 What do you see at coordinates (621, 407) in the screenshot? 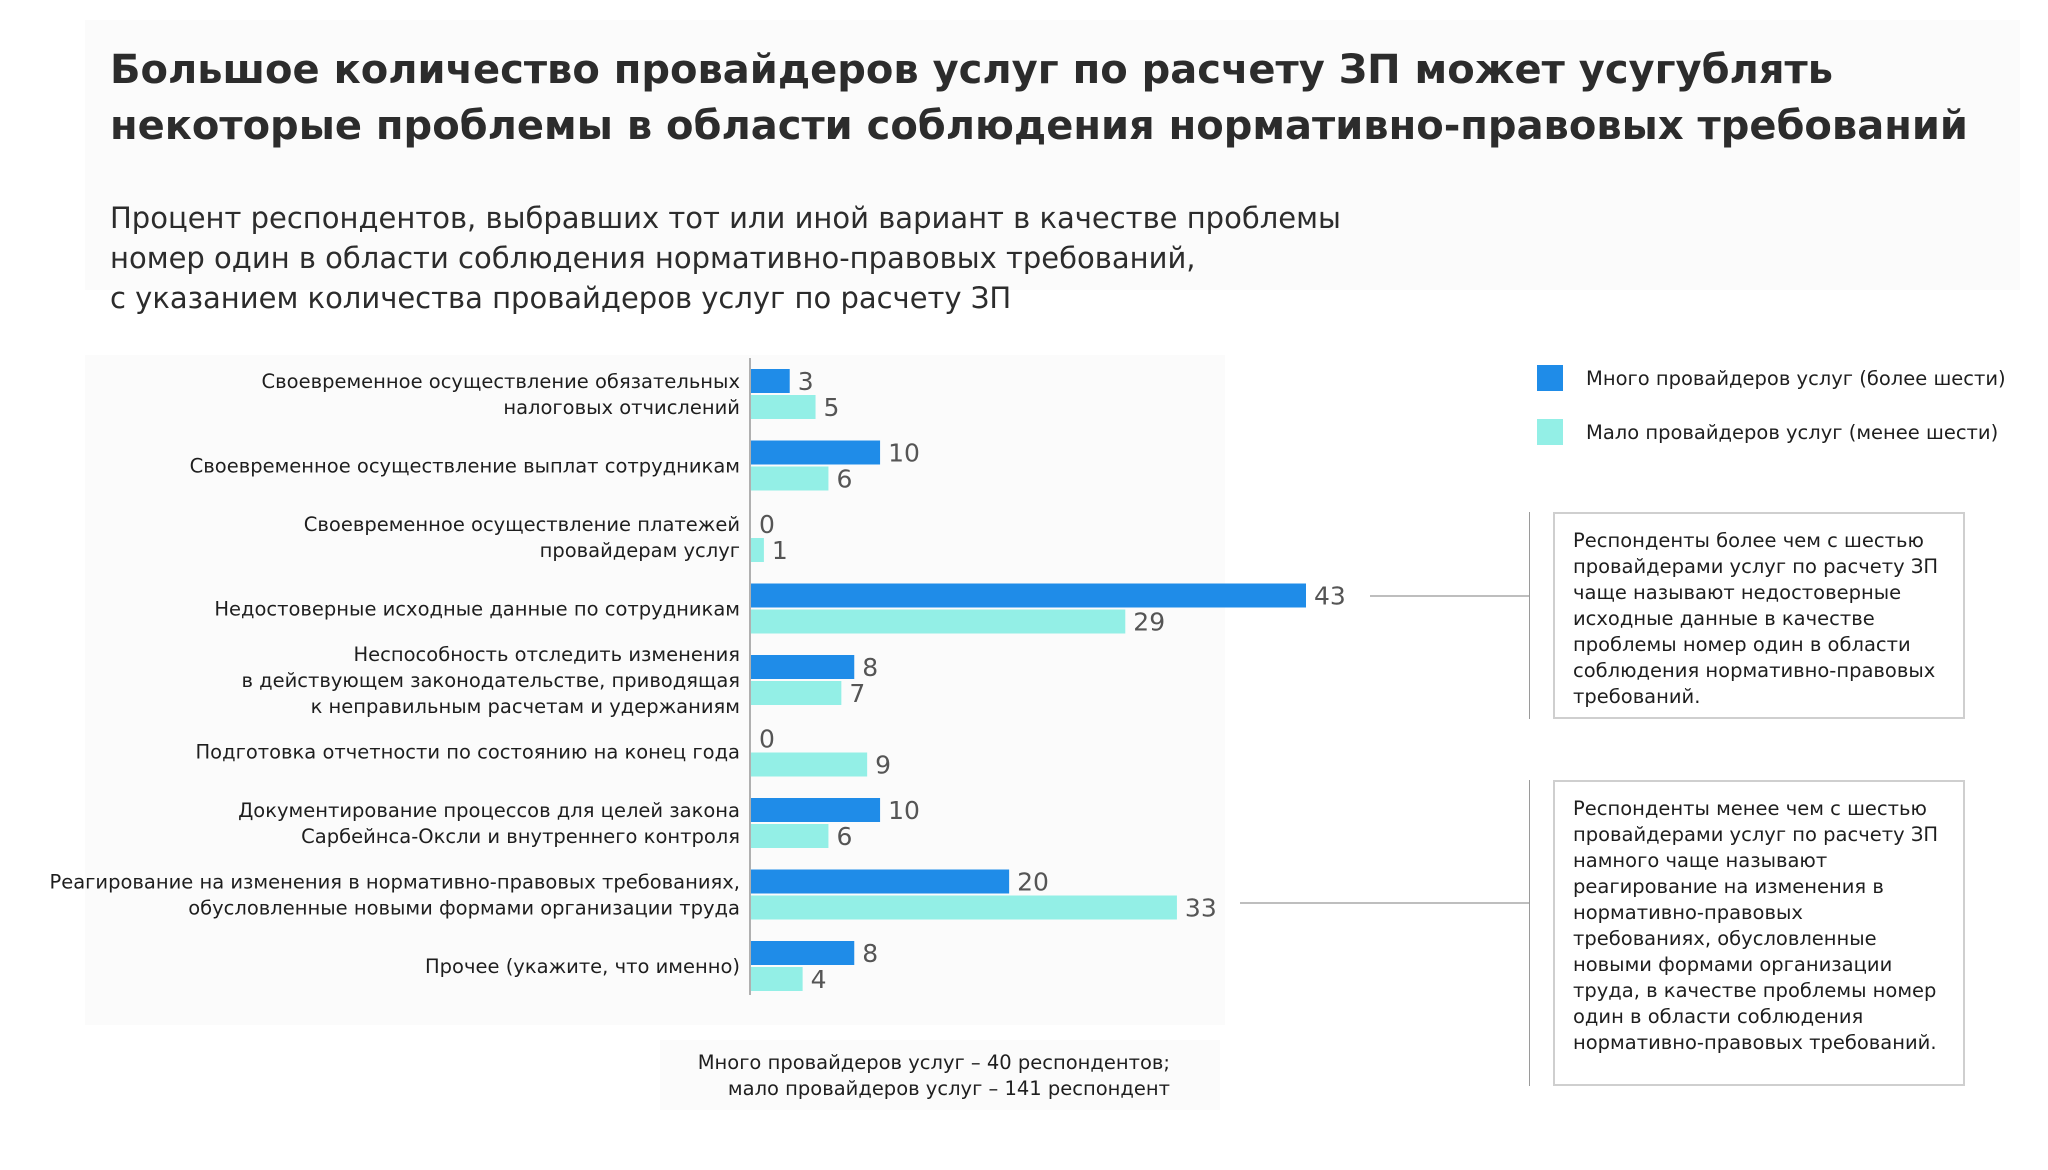
I see `category-label: налоговых отчислений` at bounding box center [621, 407].